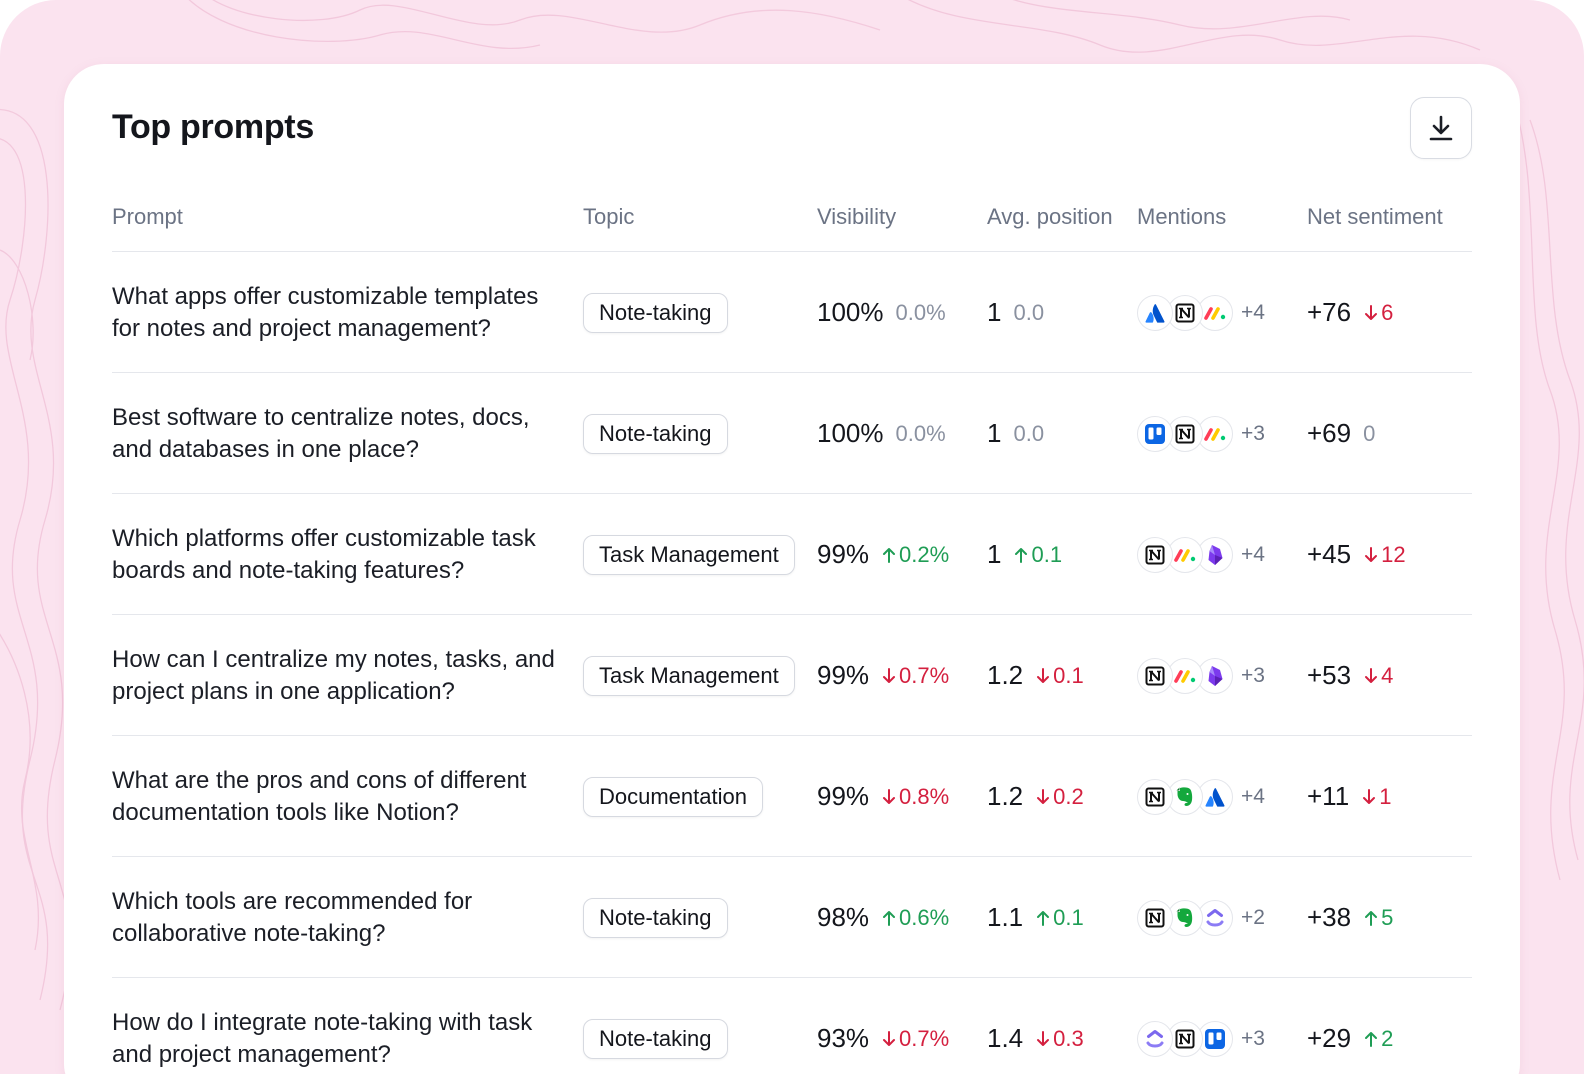 The image size is (1584, 1074). I want to click on mentions-cell: +2, so click(1201, 917).